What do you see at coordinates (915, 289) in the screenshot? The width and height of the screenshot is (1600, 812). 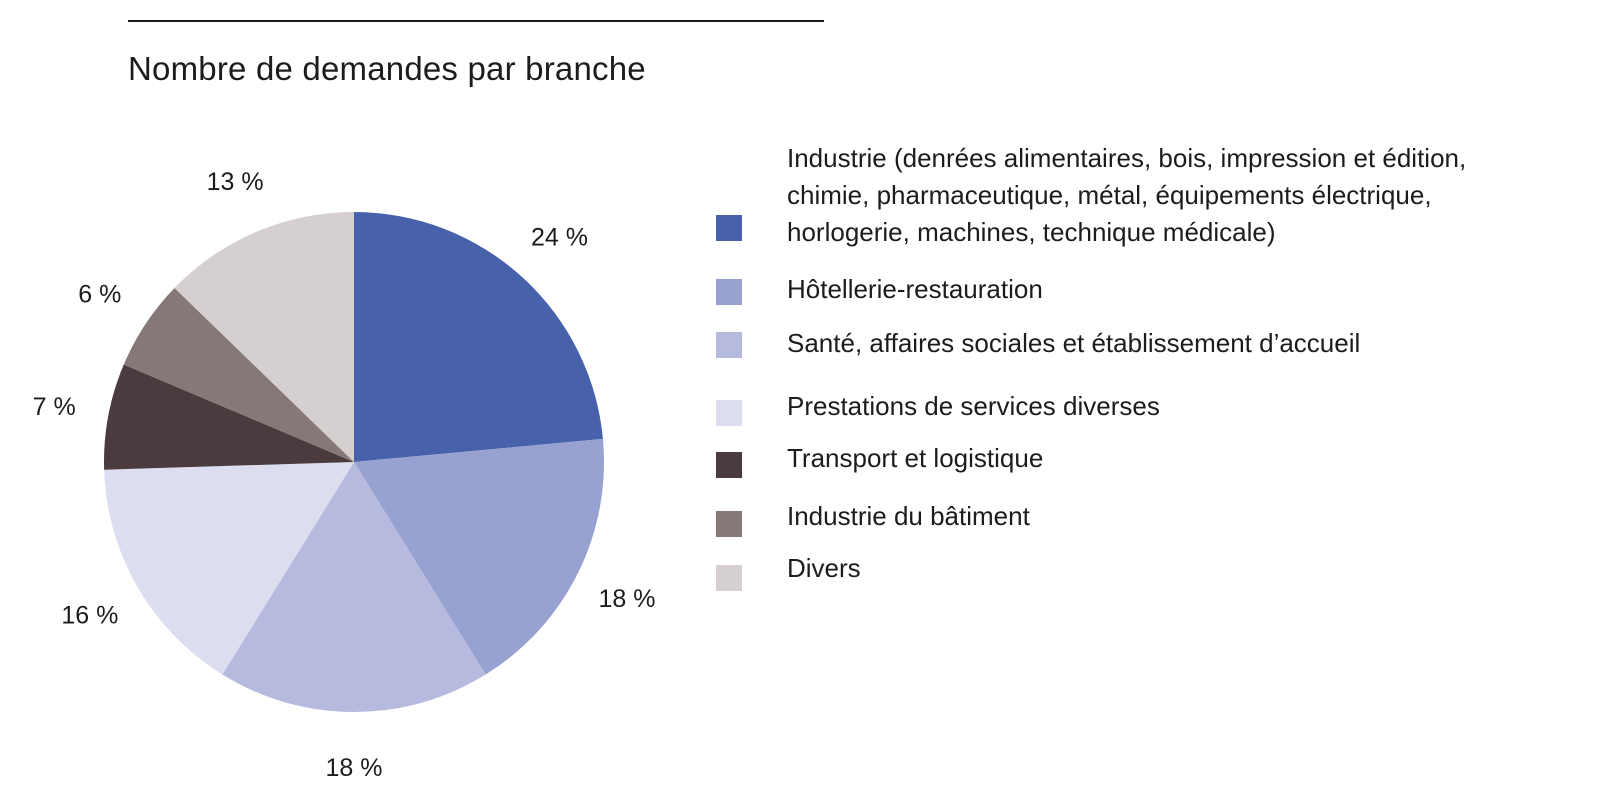 I see `legend-label-1: Hôtellerie-restauration` at bounding box center [915, 289].